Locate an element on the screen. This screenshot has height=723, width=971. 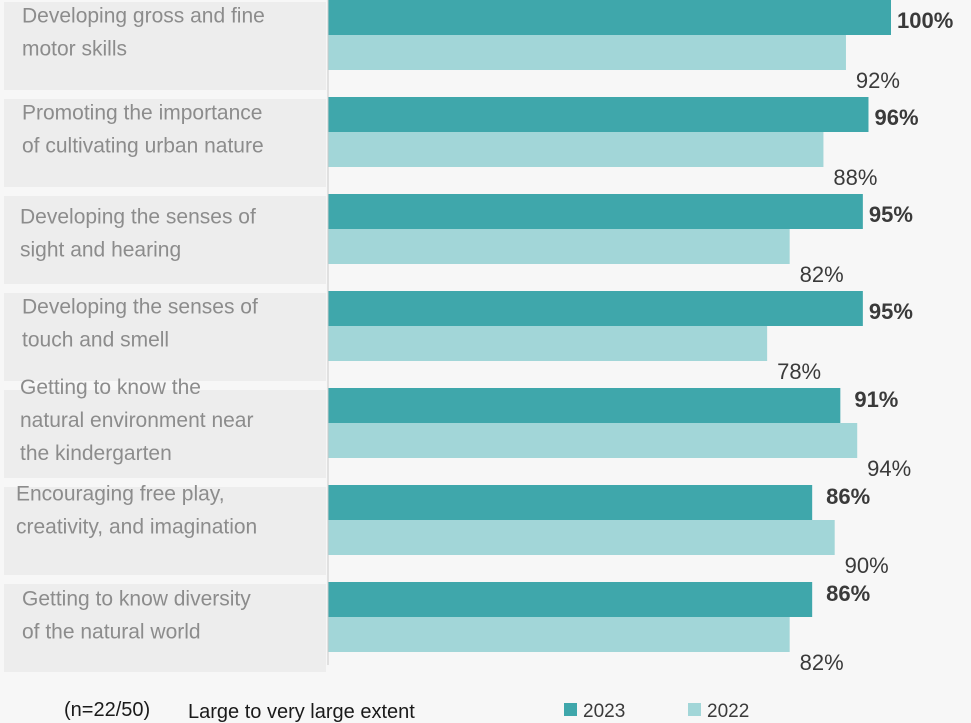
category-label: of cultivating urban nature is located at coordinates (143, 146).